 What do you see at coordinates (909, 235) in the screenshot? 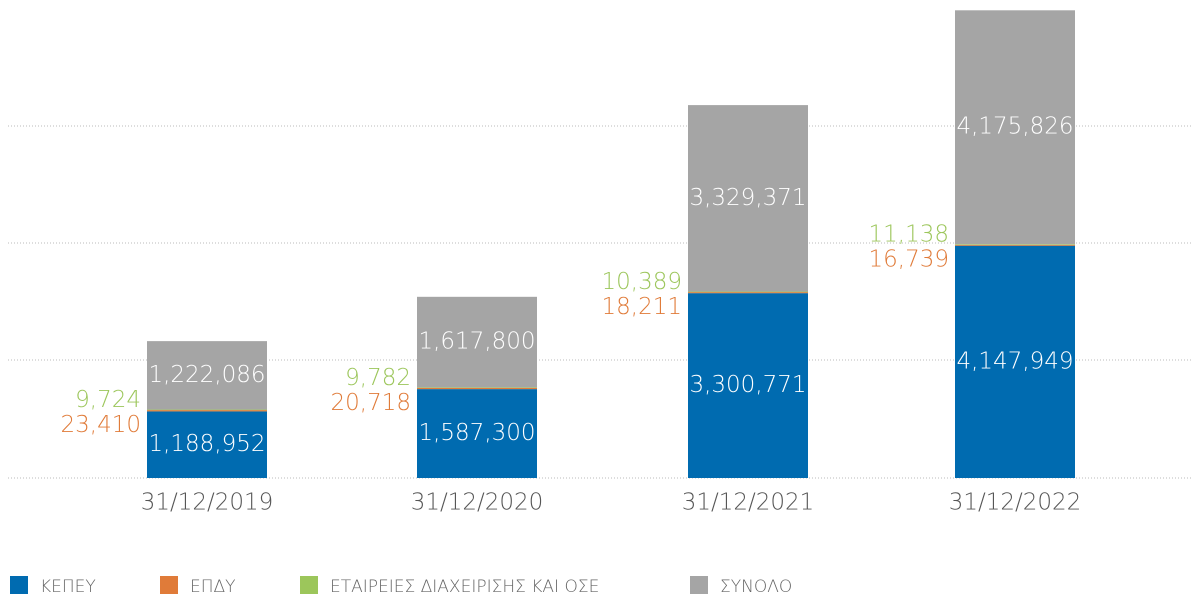
I see `value-label: 11,138` at bounding box center [909, 235].